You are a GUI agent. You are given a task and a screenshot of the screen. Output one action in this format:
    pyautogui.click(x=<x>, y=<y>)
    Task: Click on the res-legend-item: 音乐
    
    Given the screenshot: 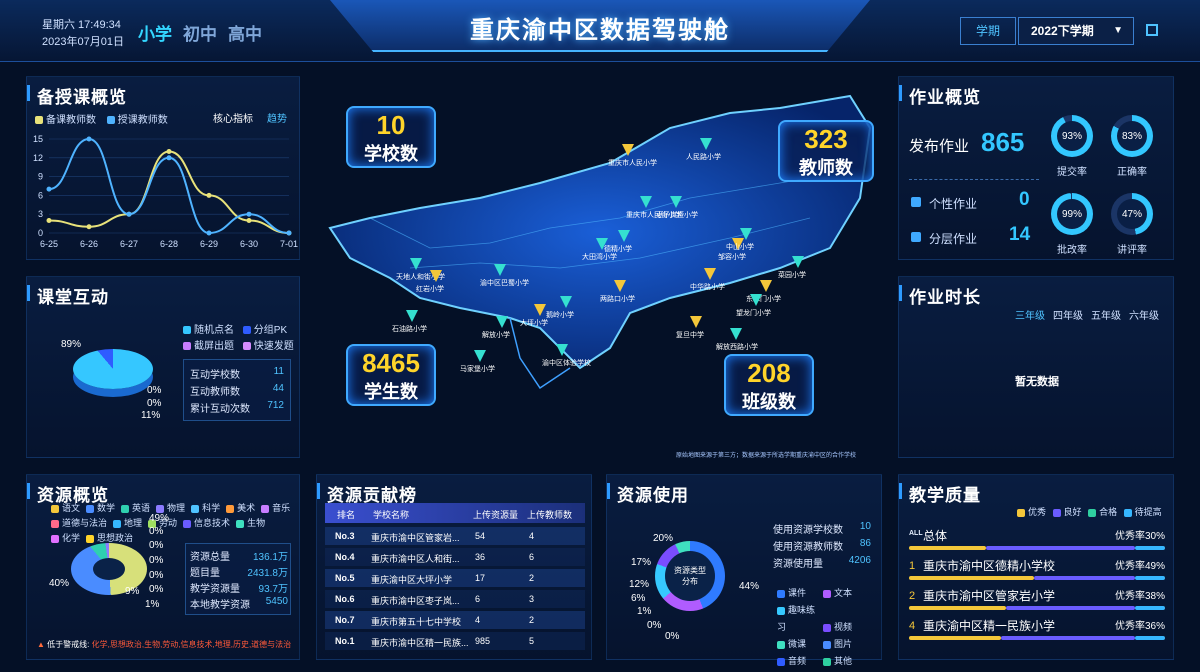 What is the action you would take?
    pyautogui.click(x=275, y=508)
    